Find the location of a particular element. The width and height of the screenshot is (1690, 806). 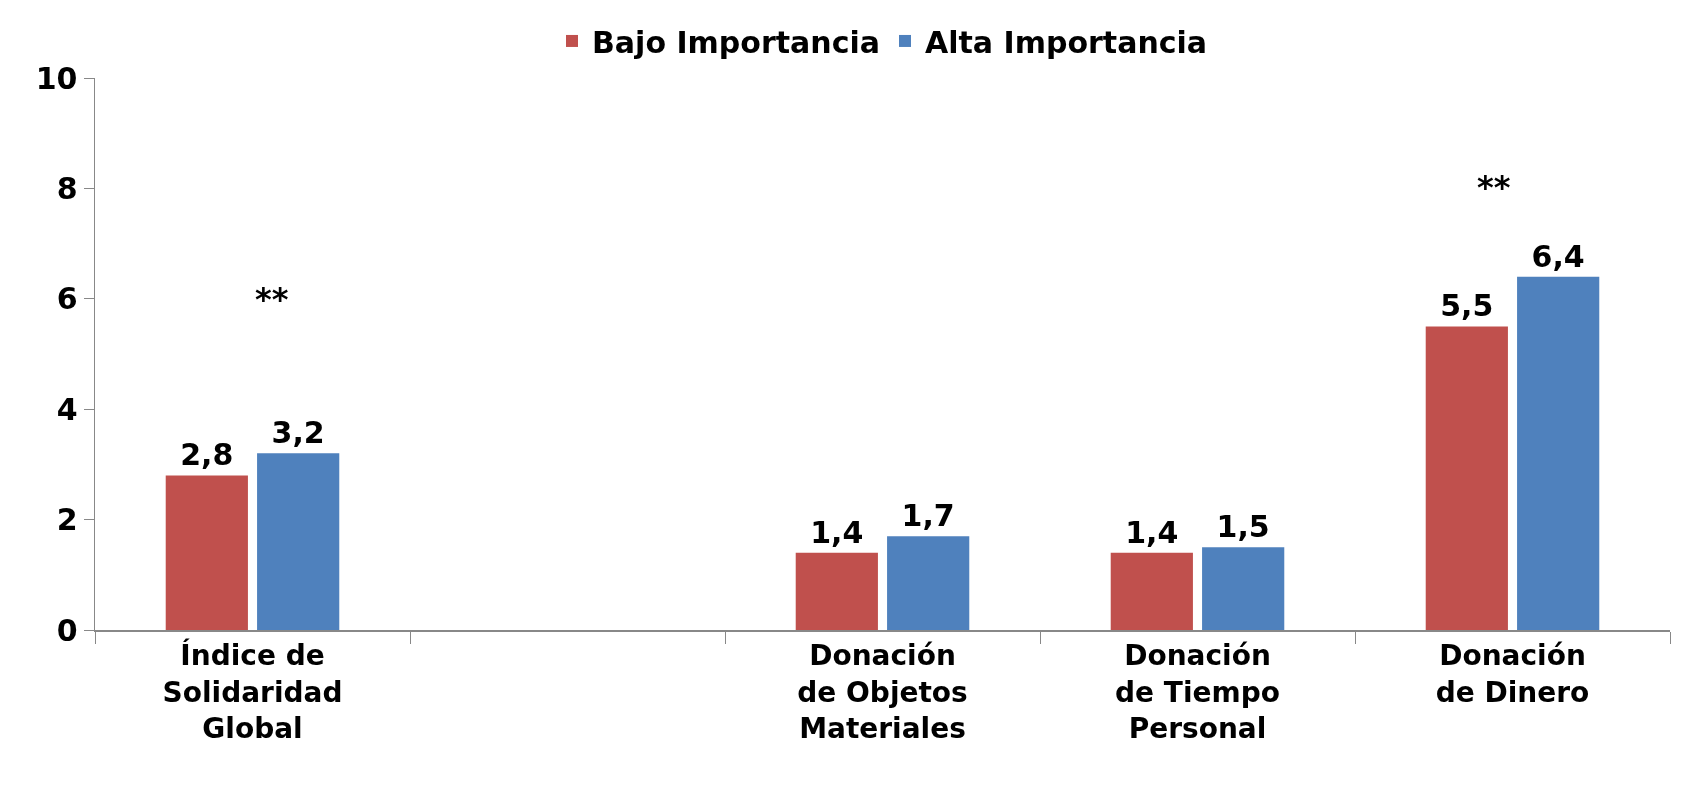

data-label: 3,2 is located at coordinates (298, 433).